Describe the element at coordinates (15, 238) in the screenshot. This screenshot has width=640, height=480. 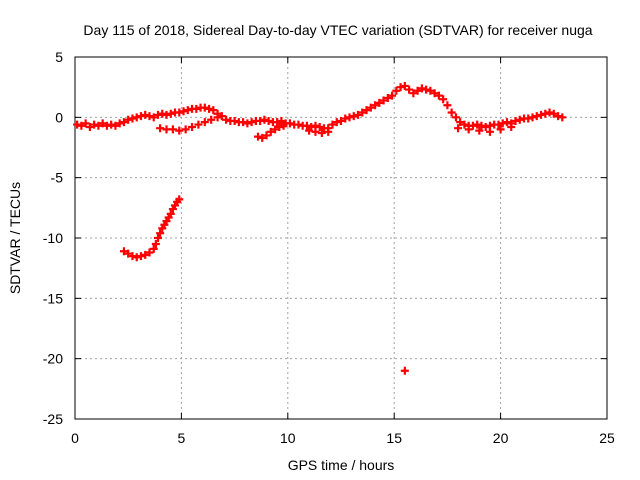
I see `y-axis-title: SDTVAR / TECUs` at that location.